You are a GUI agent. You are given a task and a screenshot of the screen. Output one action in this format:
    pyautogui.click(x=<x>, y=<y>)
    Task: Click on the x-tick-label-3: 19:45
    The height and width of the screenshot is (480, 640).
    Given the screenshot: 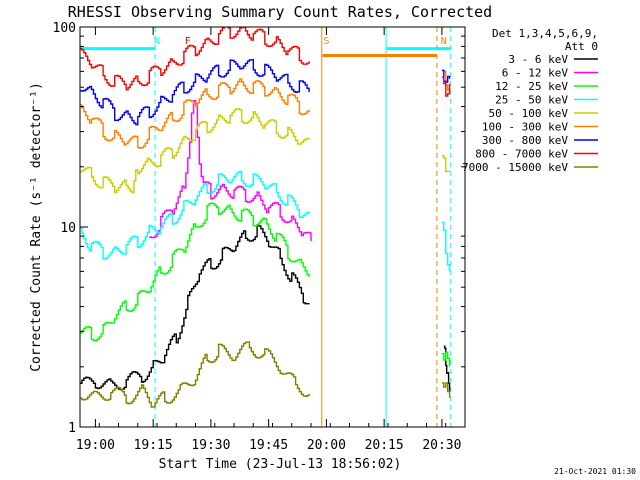 What is the action you would take?
    pyautogui.click(x=268, y=445)
    